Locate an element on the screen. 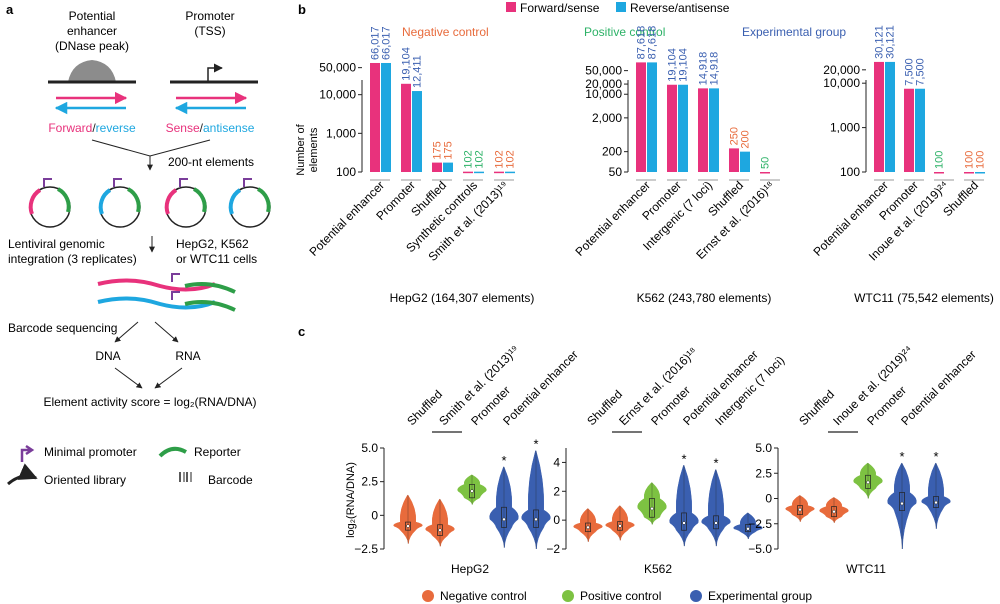  score-arrow-left-icon is located at coordinates (128, 378).